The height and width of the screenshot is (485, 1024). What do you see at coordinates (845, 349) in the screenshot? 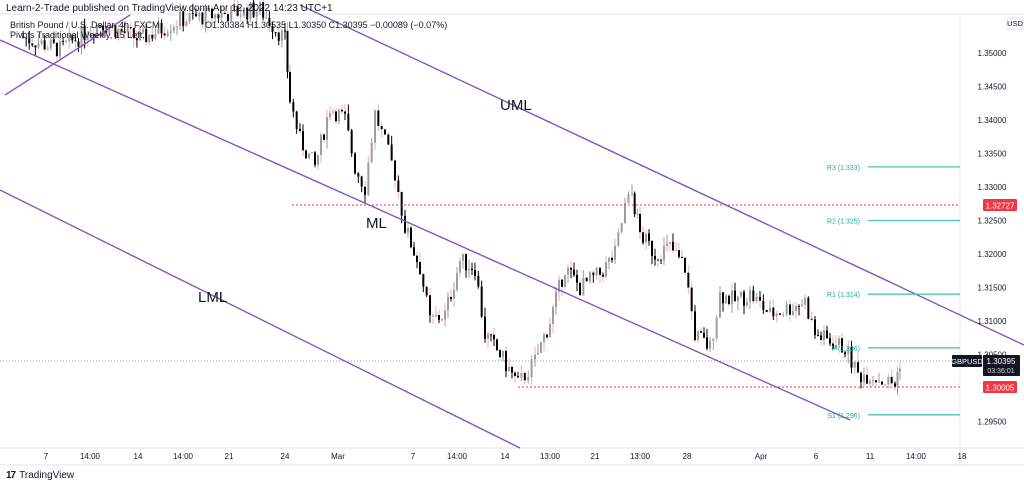
I see `pivot-label: P (1.306)` at bounding box center [845, 349].